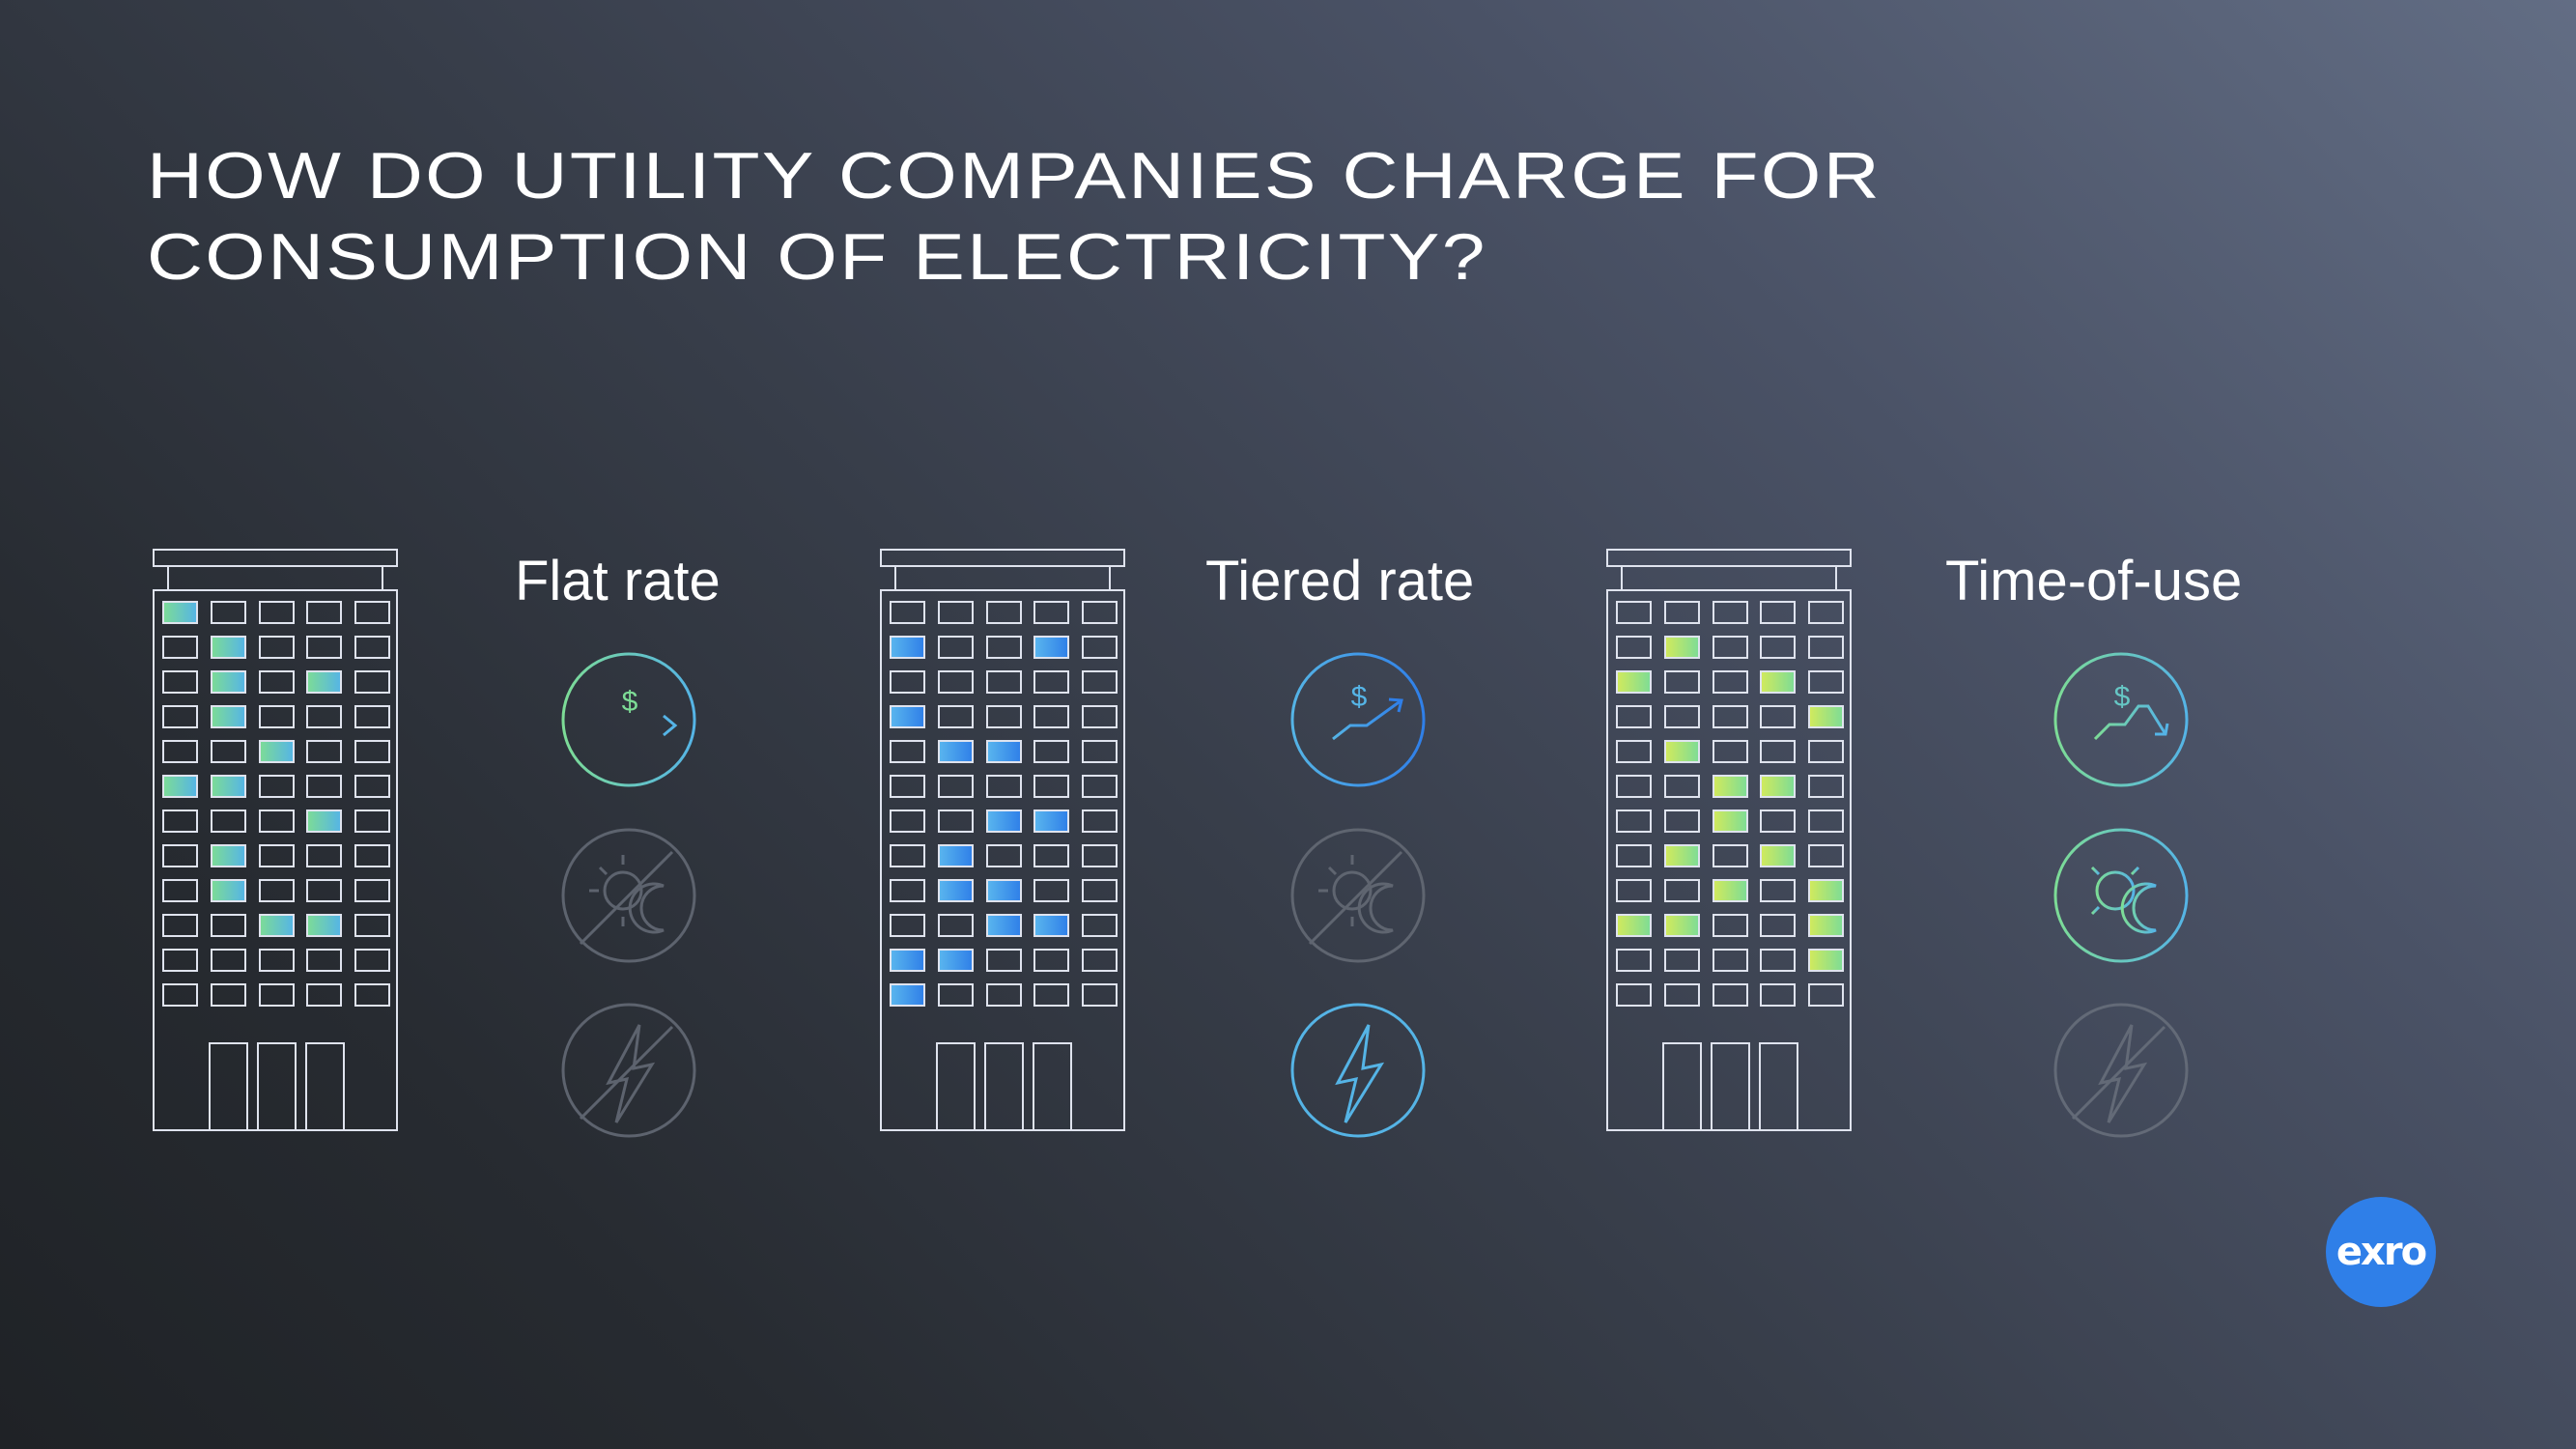 The image size is (2576, 1449). I want to click on building-flat-rate, so click(275, 840).